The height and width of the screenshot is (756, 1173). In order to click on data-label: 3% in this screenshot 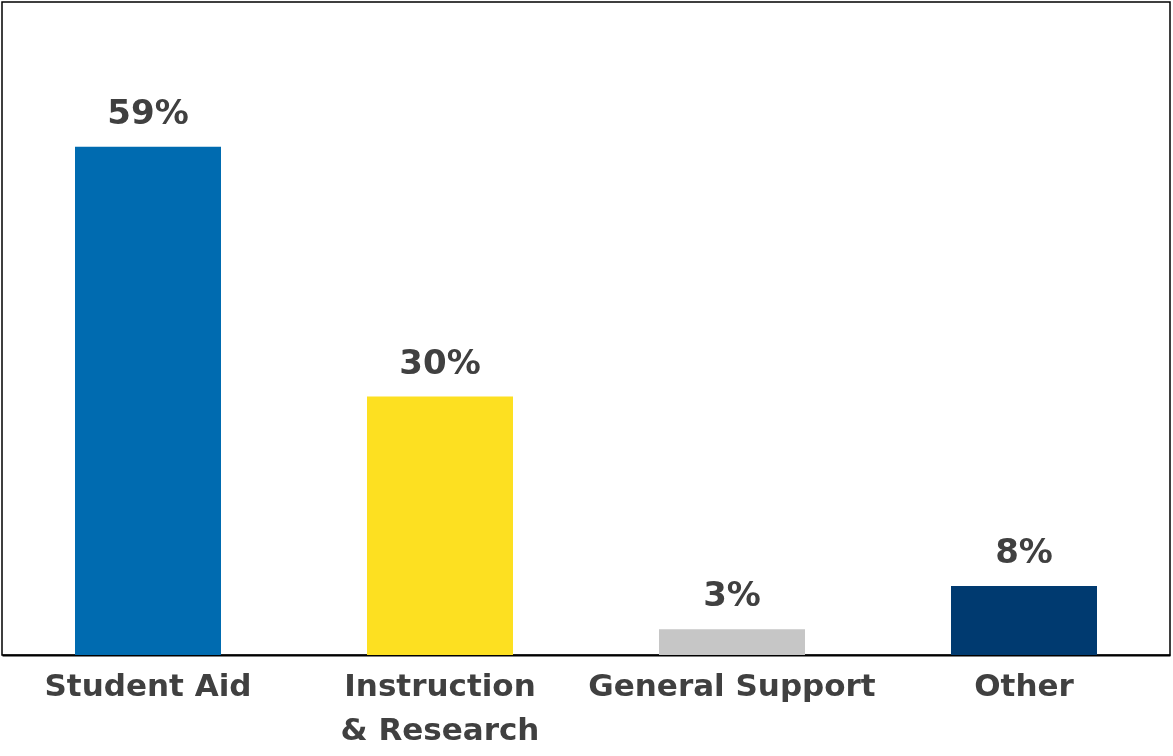, I will do `click(732, 594)`.